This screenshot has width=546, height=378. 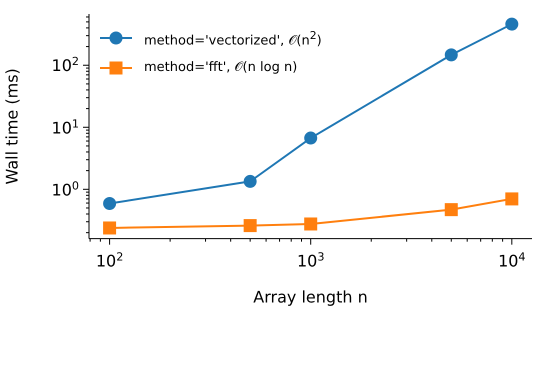 I want to click on legend-label: method='vectorized', 𝒪(n$^{2}$), so click(x=233, y=38).